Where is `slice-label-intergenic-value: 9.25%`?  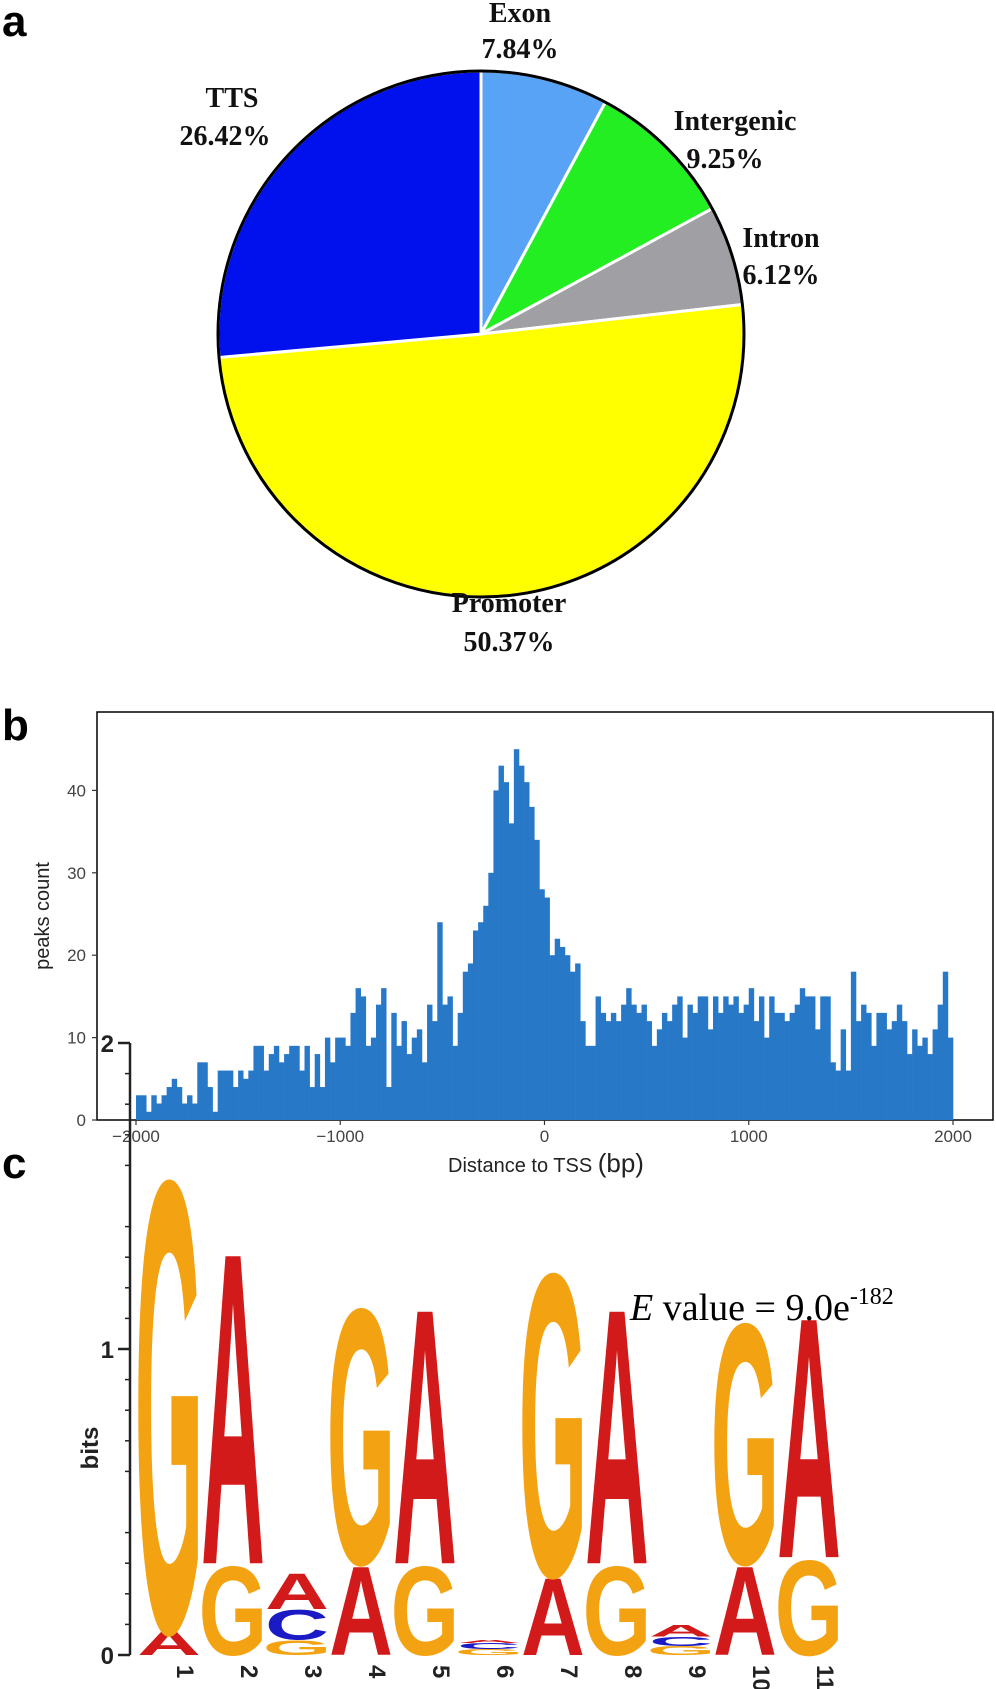
slice-label-intergenic-value: 9.25% is located at coordinates (725, 159).